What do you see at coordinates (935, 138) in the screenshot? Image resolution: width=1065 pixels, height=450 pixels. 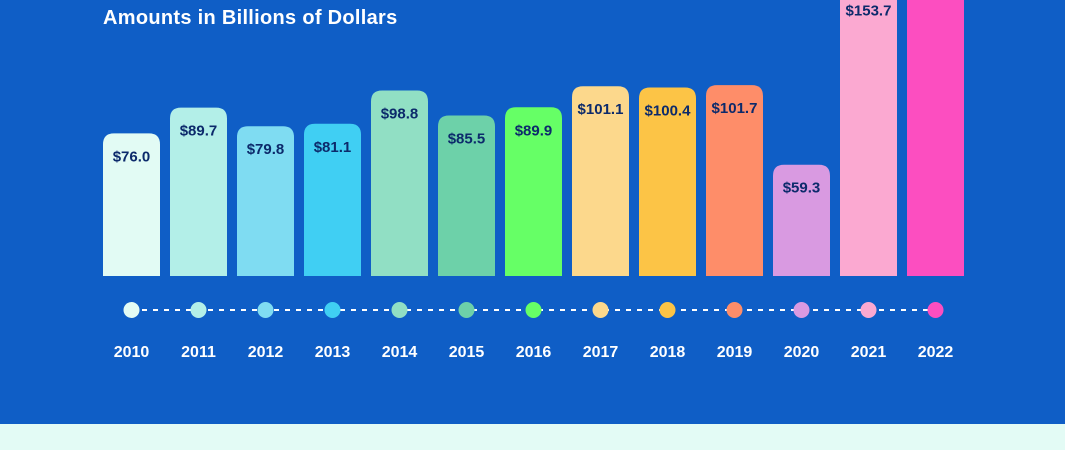 I see `bar-2022` at bounding box center [935, 138].